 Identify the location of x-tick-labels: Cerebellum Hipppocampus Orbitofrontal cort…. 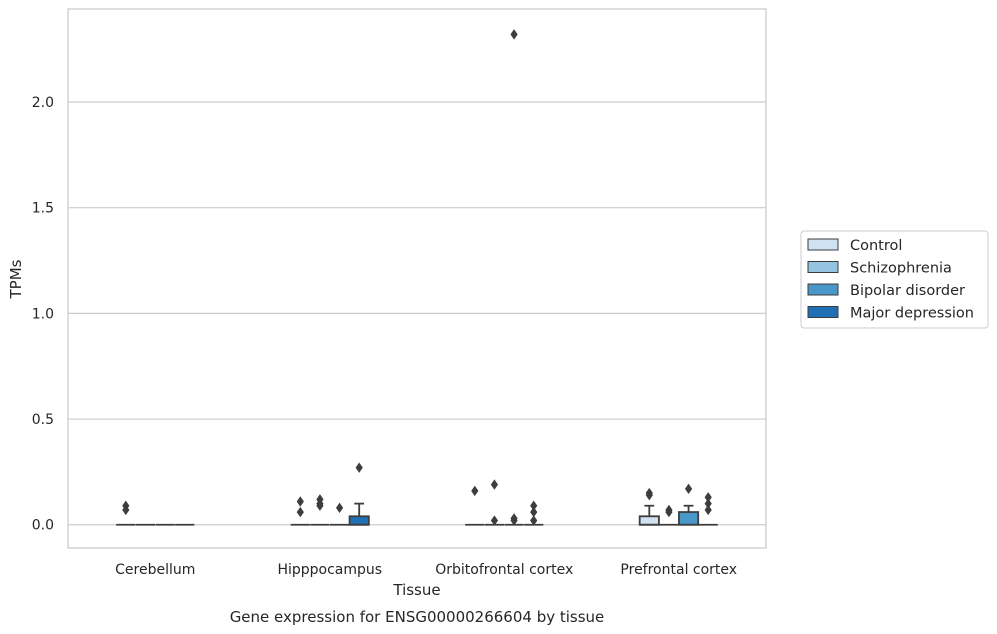
(426, 570).